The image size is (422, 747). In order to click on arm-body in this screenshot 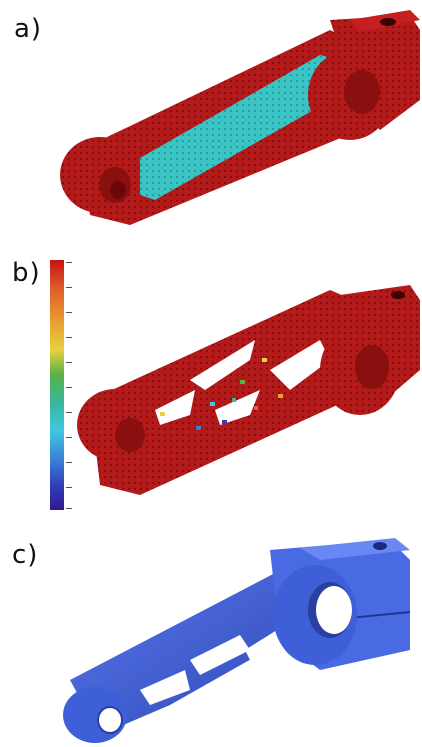, I will do `click(200, 647)`.